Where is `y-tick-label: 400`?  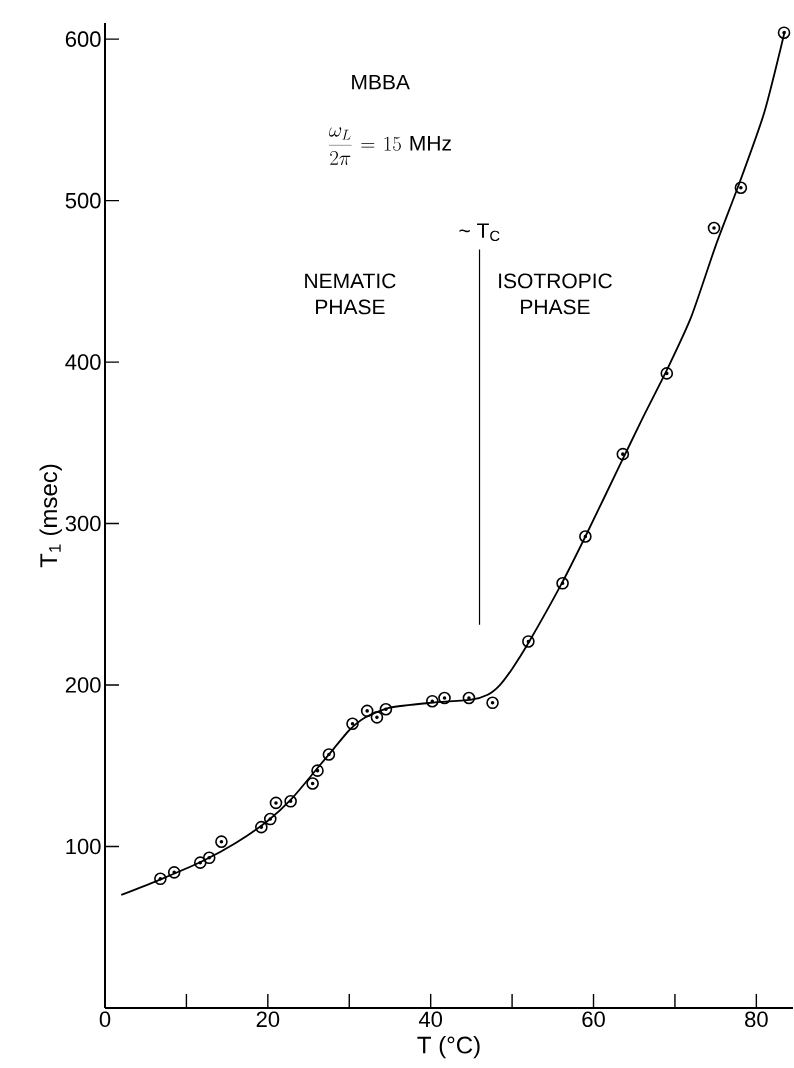 y-tick-label: 400 is located at coordinates (83, 362).